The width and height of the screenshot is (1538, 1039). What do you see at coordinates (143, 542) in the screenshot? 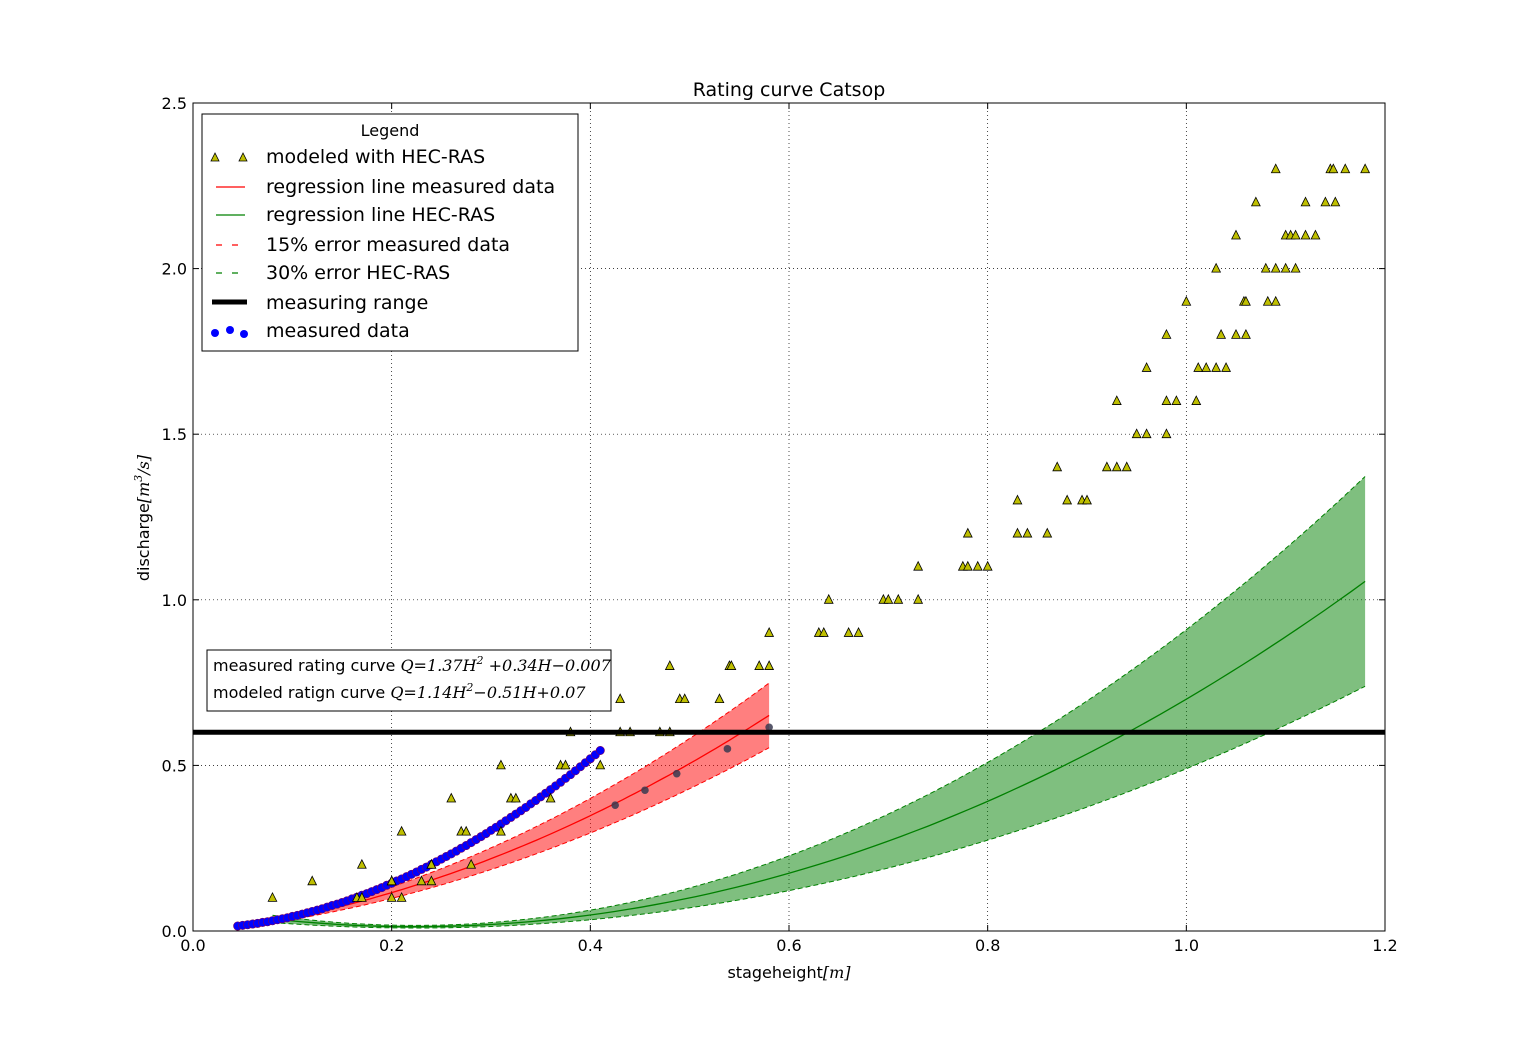
I see `y-axis-label-text: discharge` at bounding box center [143, 542].